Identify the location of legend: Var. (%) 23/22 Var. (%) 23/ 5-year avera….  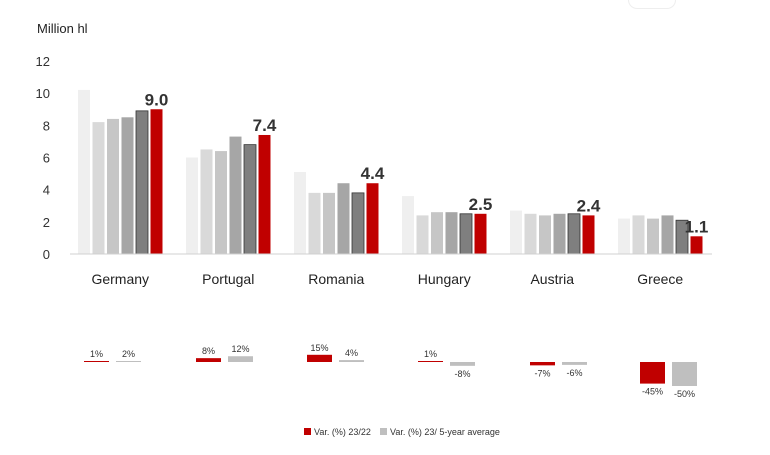
(402, 432).